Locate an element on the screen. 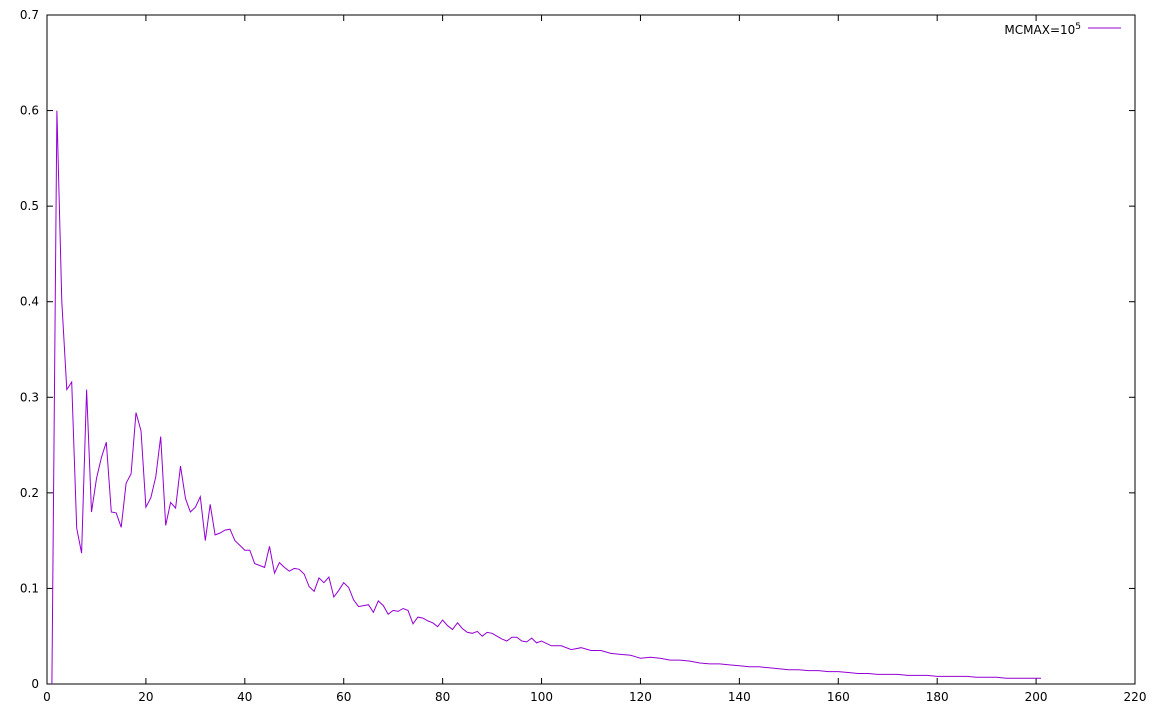  legend-label: MCMAX=105 is located at coordinates (1042, 29).